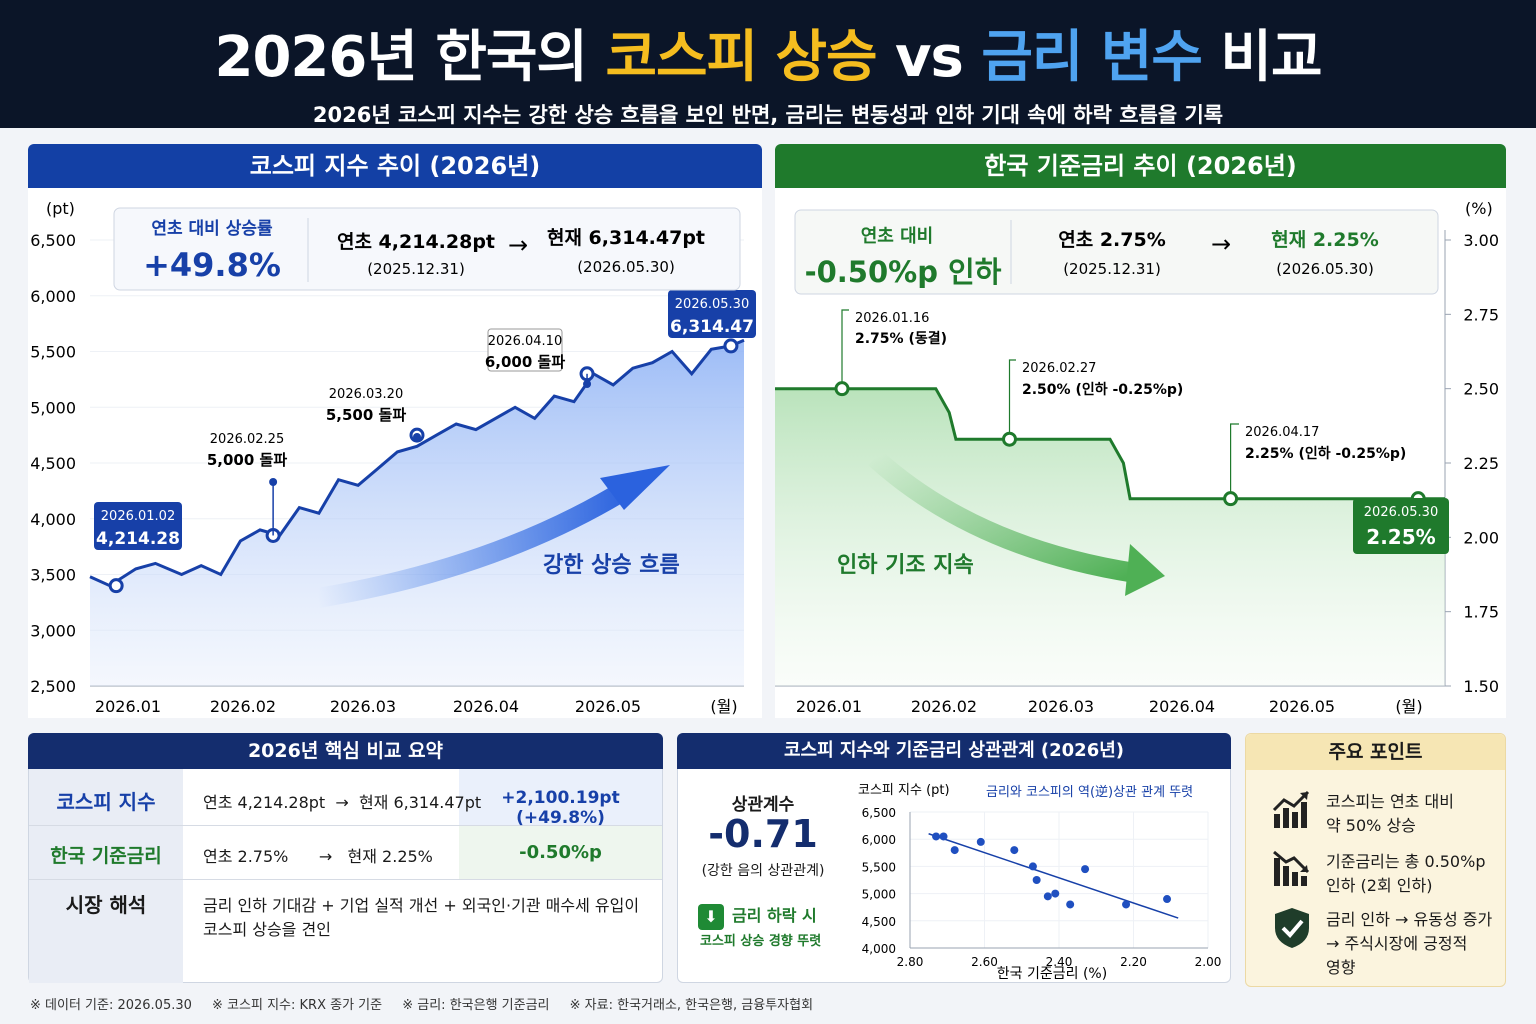 This screenshot has width=1536, height=1024. What do you see at coordinates (1406, 861) in the screenshot?
I see `kp2-line1: 기준금리는 총 0.50%p` at bounding box center [1406, 861].